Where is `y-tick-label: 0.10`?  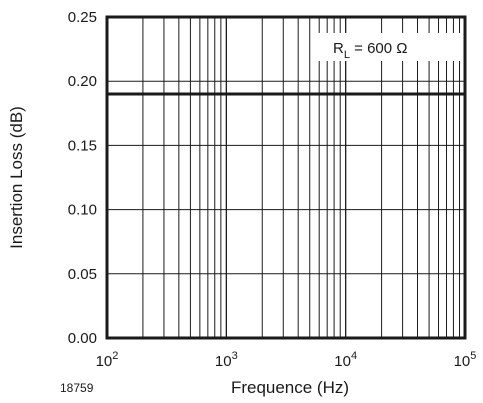
y-tick-label: 0.10 is located at coordinates (82, 210).